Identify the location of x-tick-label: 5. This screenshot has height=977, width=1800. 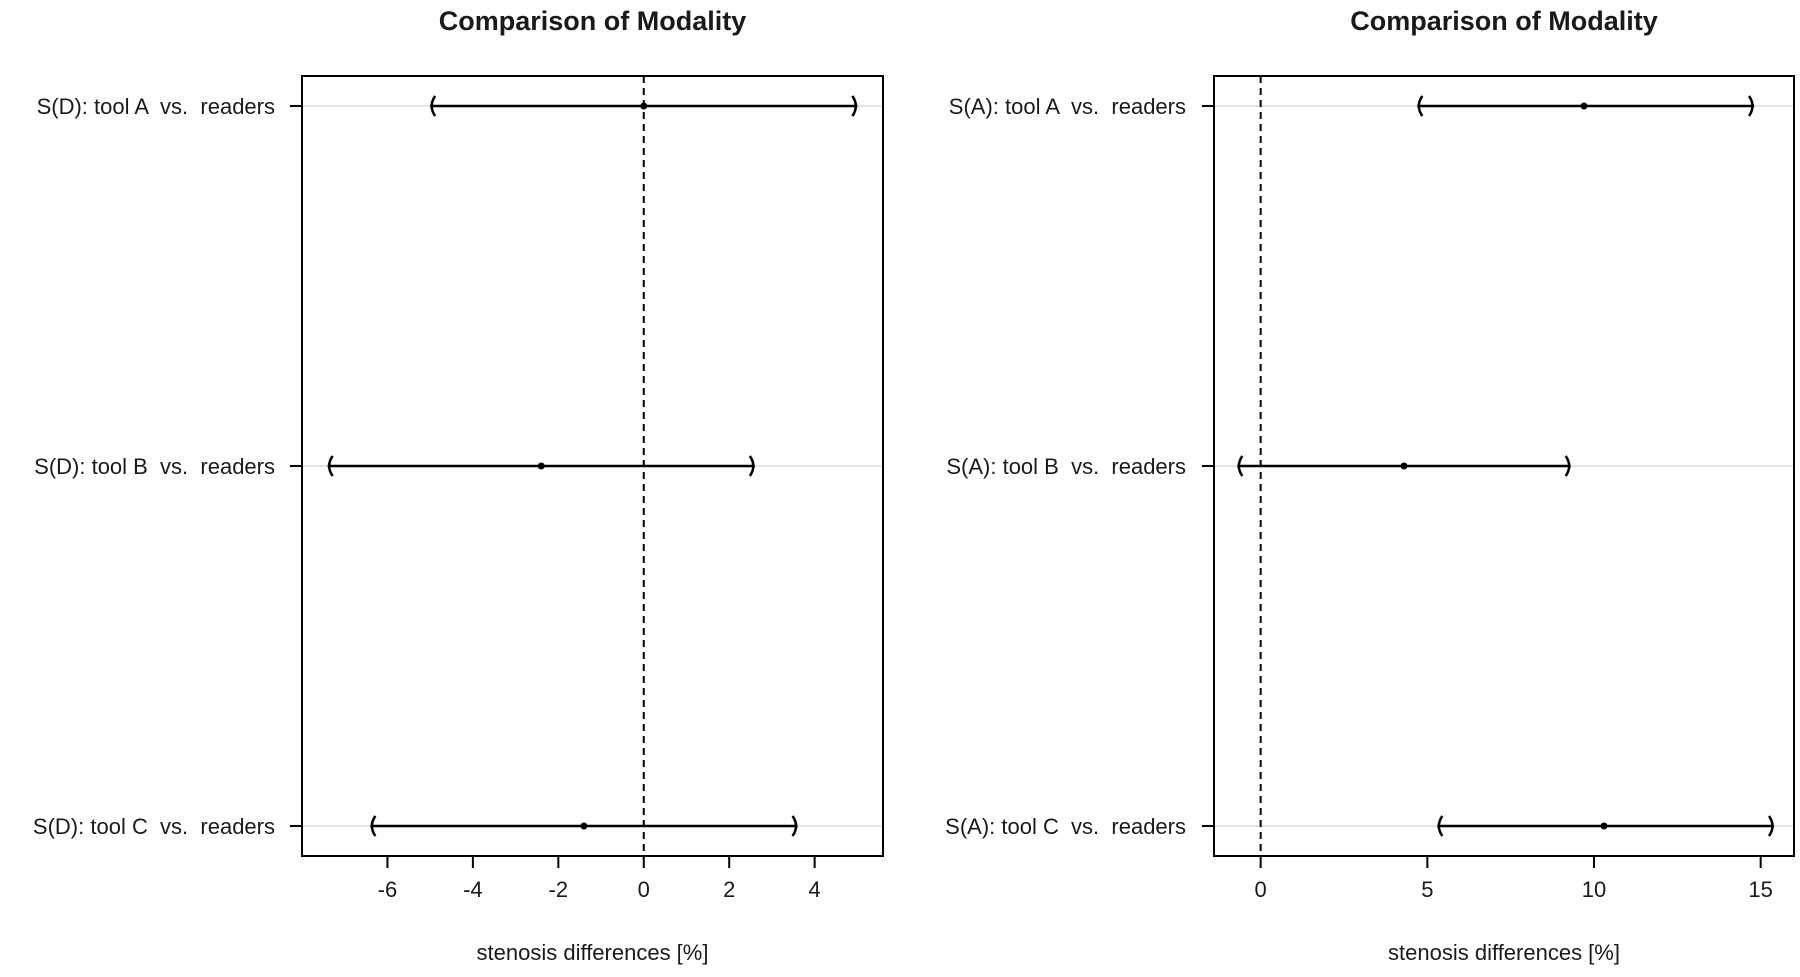
(1427, 889).